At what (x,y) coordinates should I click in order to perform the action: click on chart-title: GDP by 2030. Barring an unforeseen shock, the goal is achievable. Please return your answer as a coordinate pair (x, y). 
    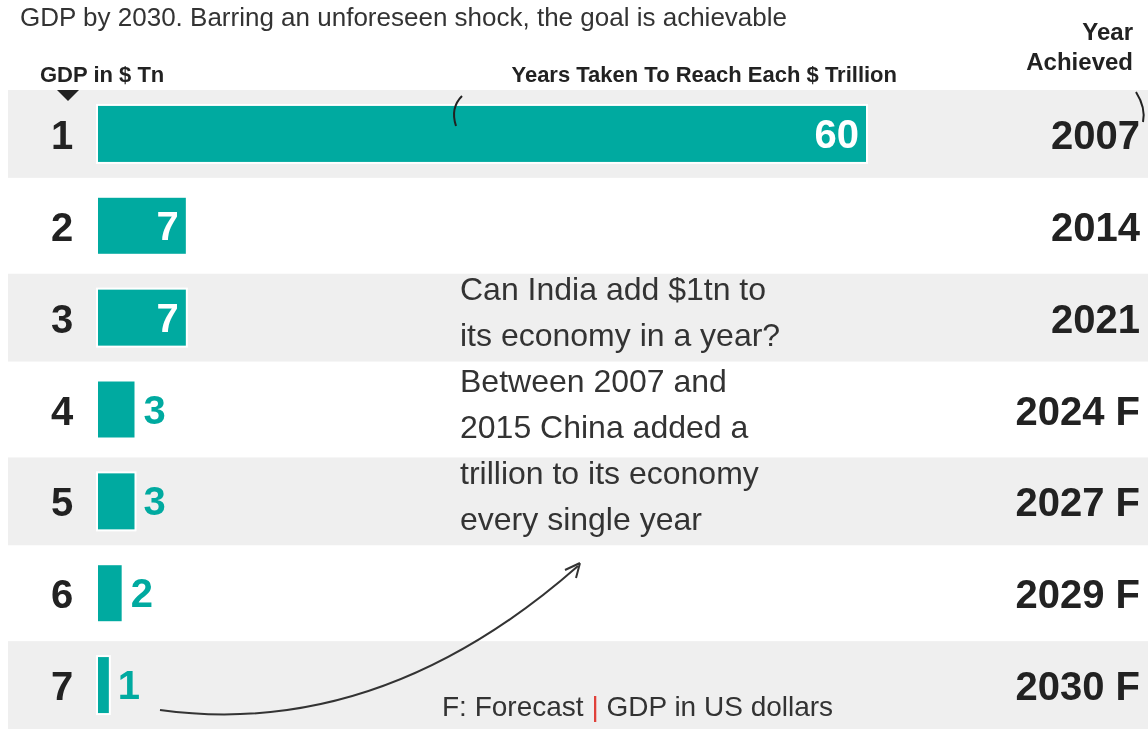
    Looking at the image, I should click on (403, 17).